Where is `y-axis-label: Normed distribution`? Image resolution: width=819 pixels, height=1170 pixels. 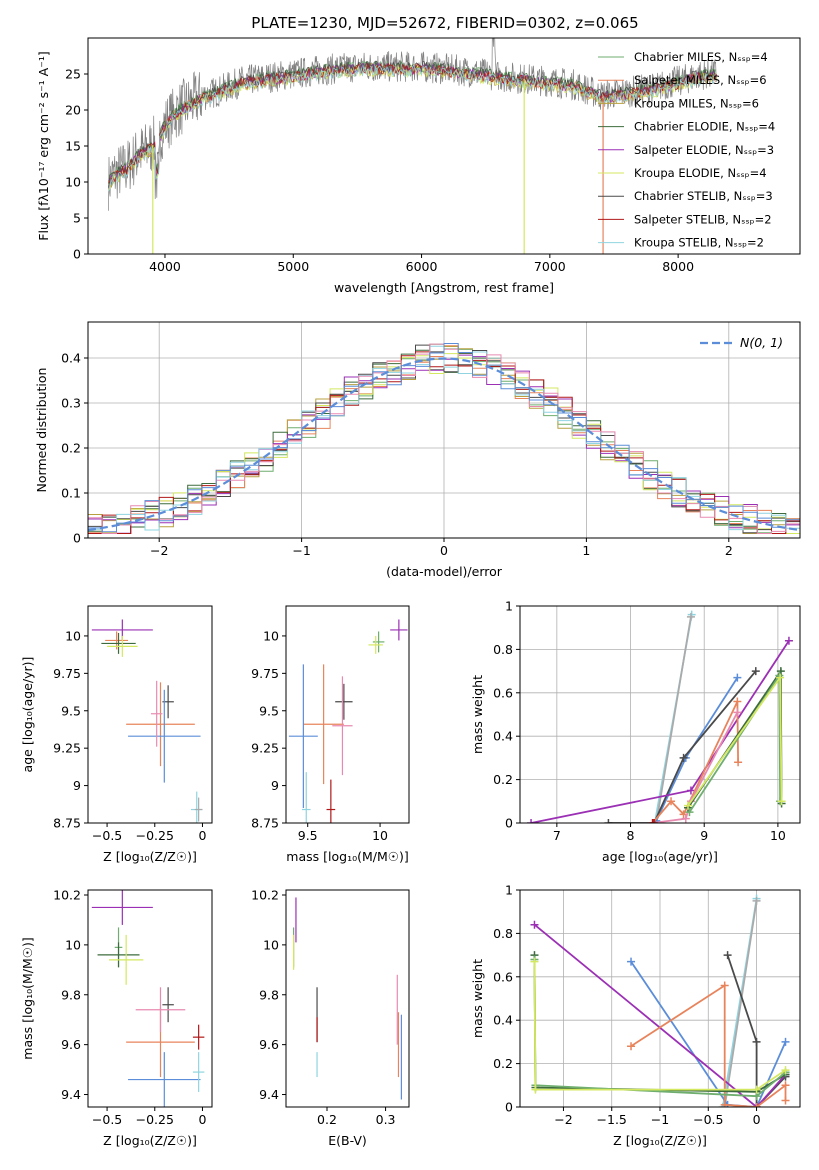
y-axis-label: Normed distribution is located at coordinates (41, 430).